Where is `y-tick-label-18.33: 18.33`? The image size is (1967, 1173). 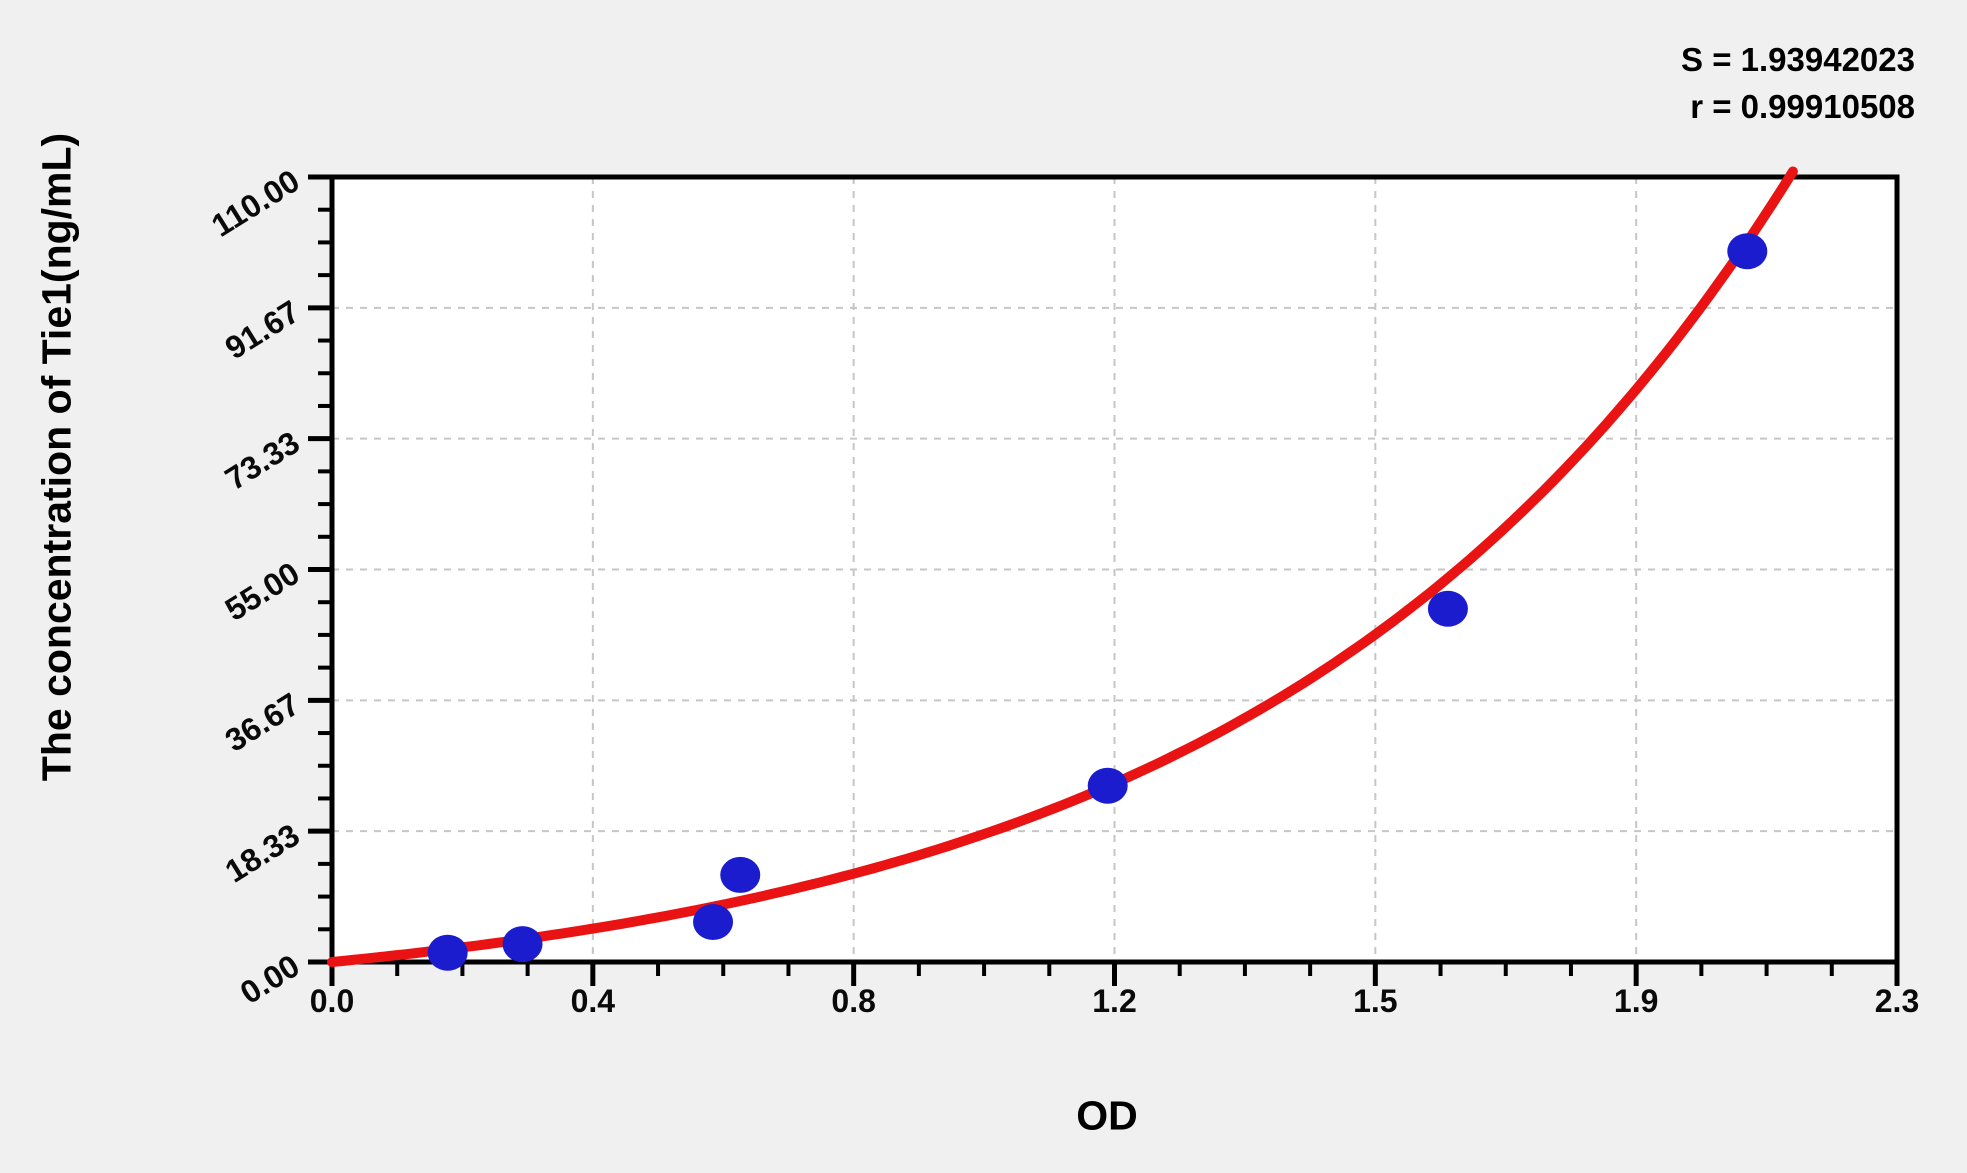 y-tick-label-18.33: 18.33 is located at coordinates (262, 853).